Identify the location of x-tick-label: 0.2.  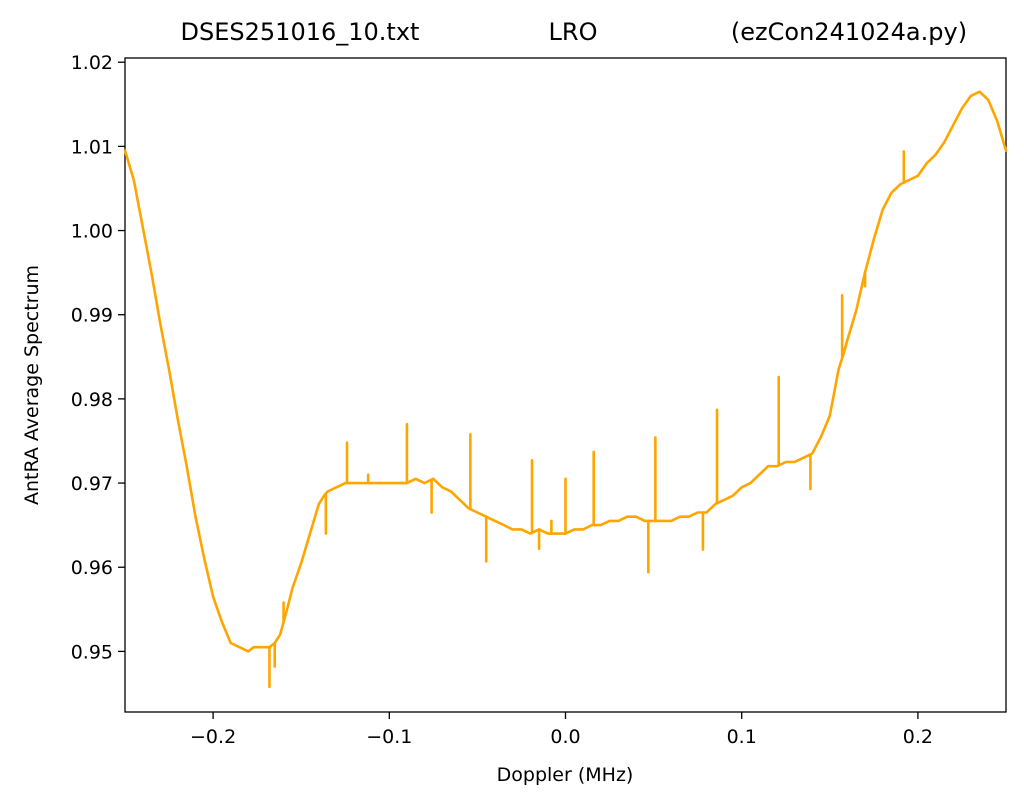
(918, 737).